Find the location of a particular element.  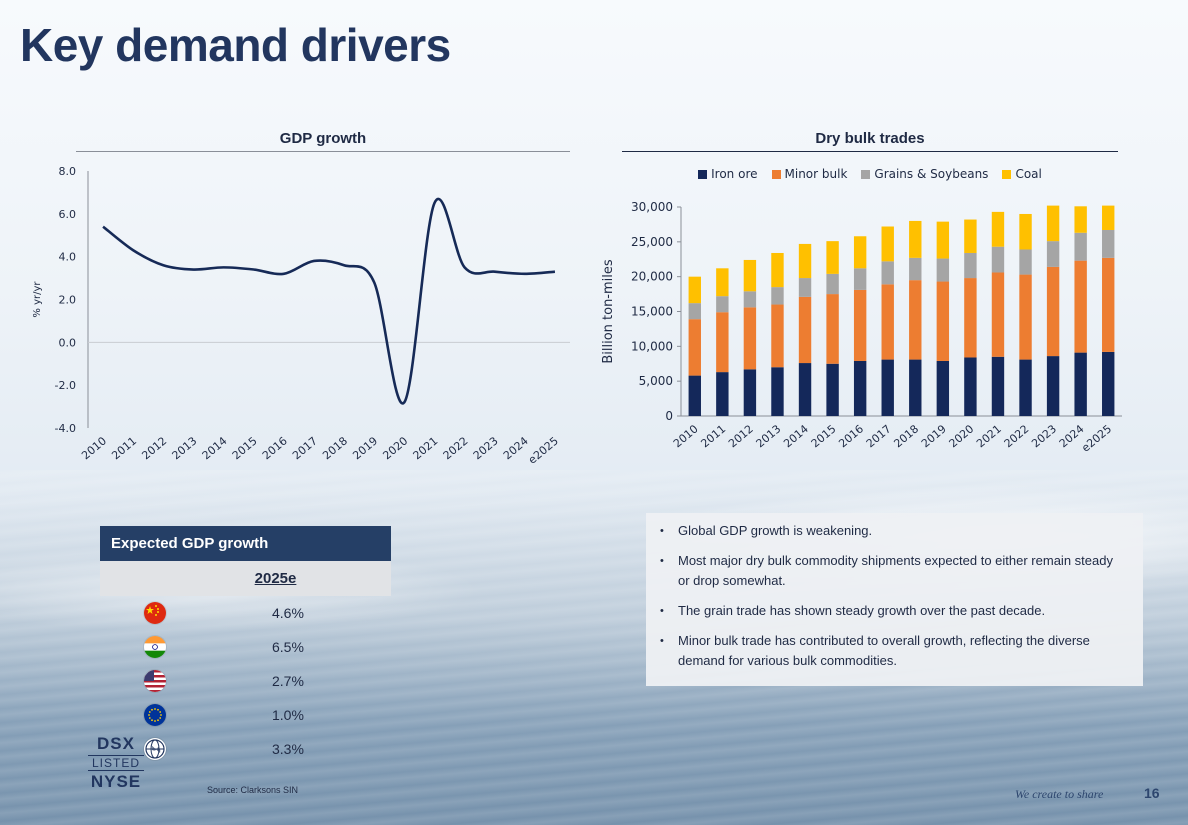

gdp-value-china: 4.6% is located at coordinates (288, 613).